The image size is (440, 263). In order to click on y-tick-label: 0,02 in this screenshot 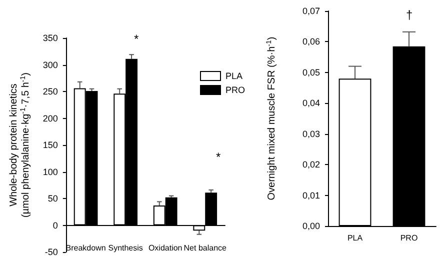, I will do `click(311, 165)`.